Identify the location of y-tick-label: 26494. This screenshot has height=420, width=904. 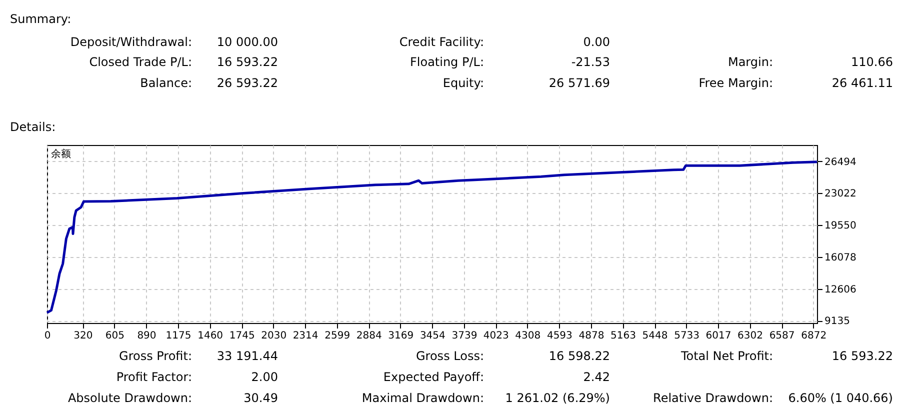
(840, 162).